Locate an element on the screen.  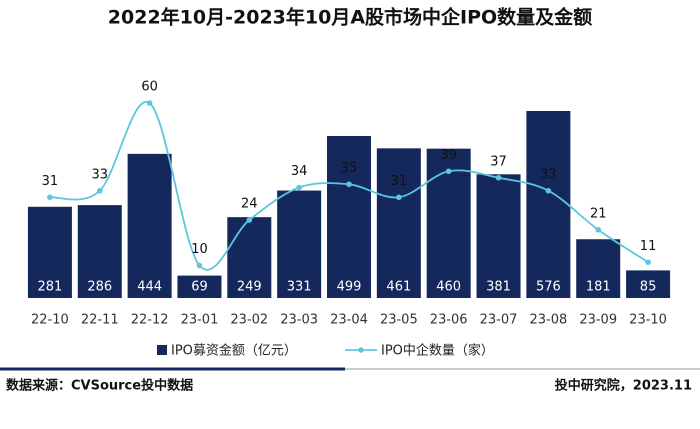
x-tick-label: 22-12 is located at coordinates (150, 320).